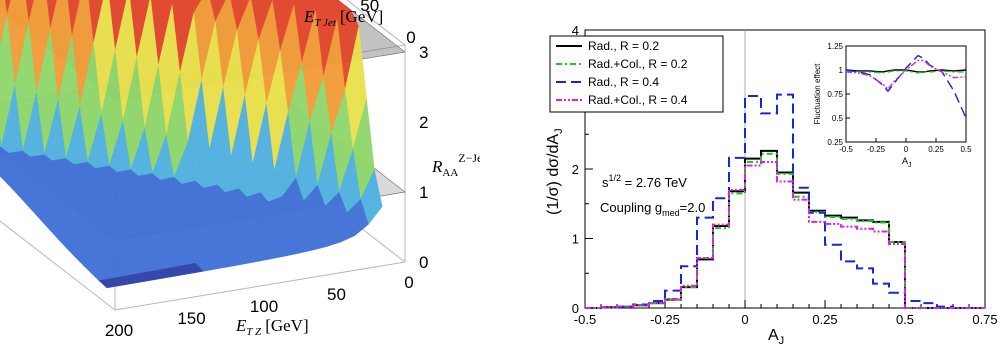 The width and height of the screenshot is (1001, 355). I want to click on y-tick-label: 100, so click(264, 306).